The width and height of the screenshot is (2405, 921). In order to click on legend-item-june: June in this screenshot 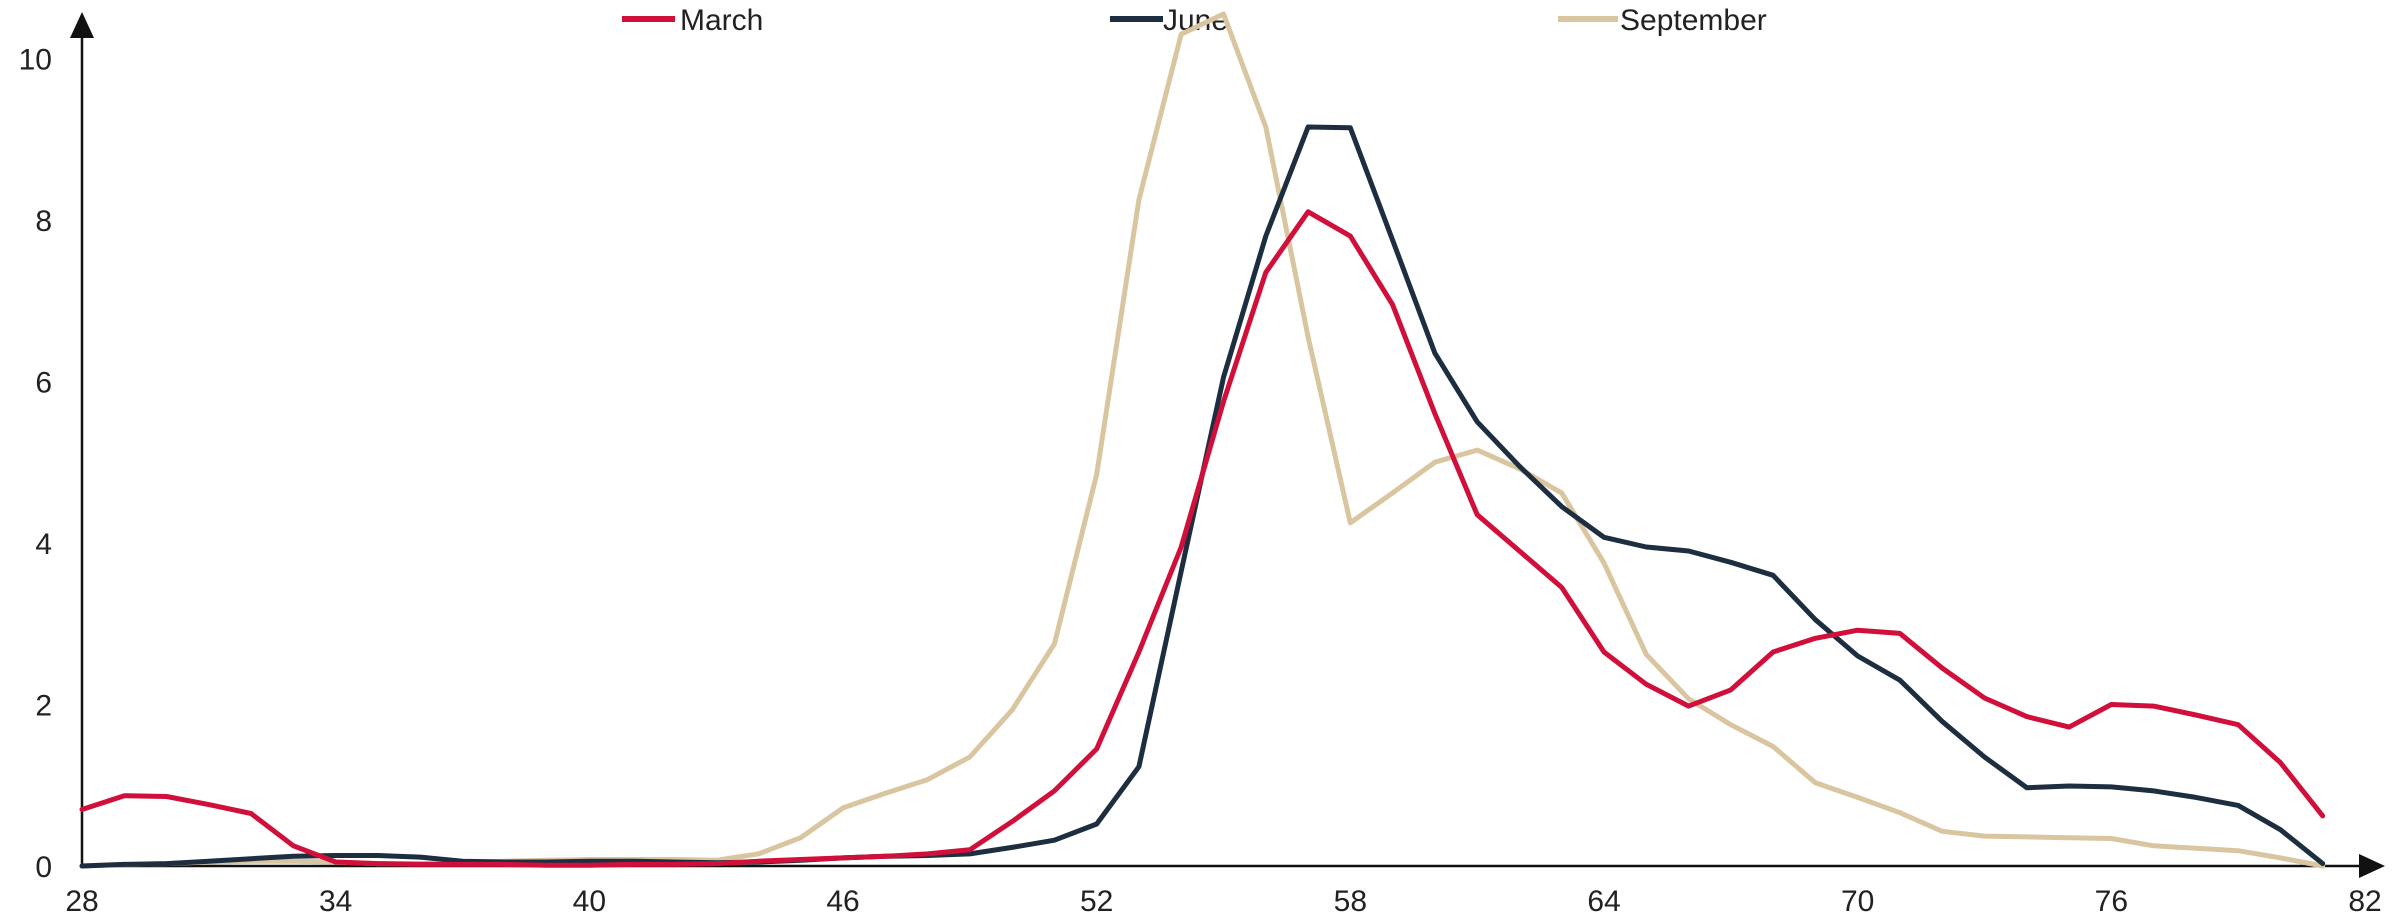, I will do `click(1169, 20)`.